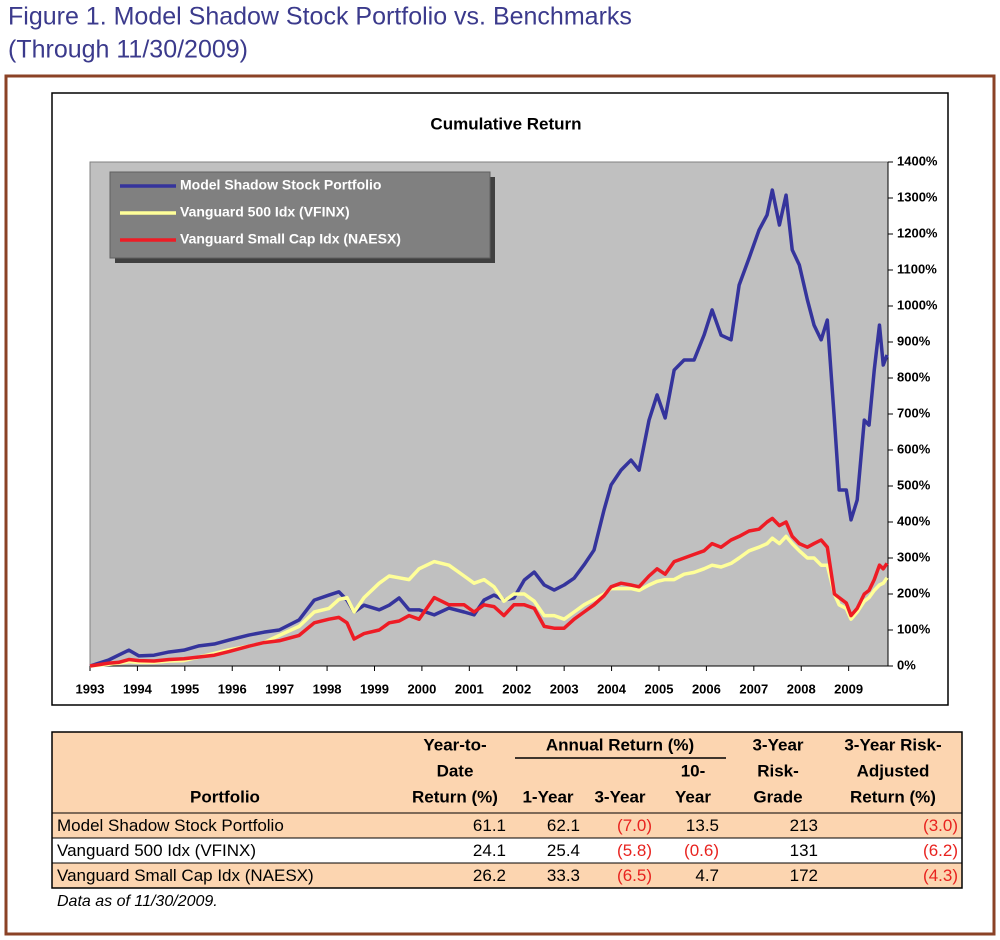  What do you see at coordinates (184, 688) in the screenshot?
I see `x-tick-label: 1995` at bounding box center [184, 688].